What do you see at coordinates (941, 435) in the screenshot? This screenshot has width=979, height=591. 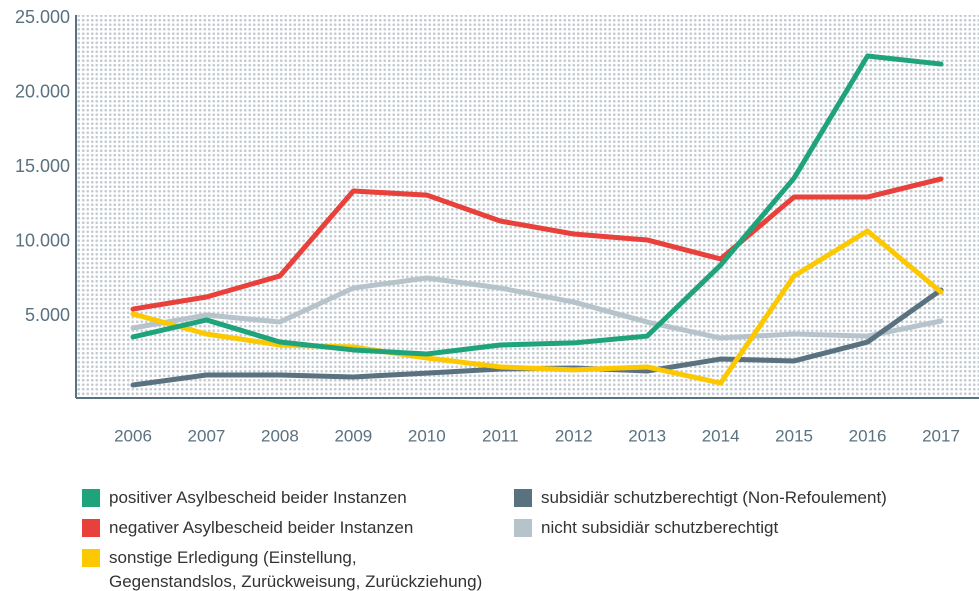 I see `x-tick-label: 2017` at bounding box center [941, 435].